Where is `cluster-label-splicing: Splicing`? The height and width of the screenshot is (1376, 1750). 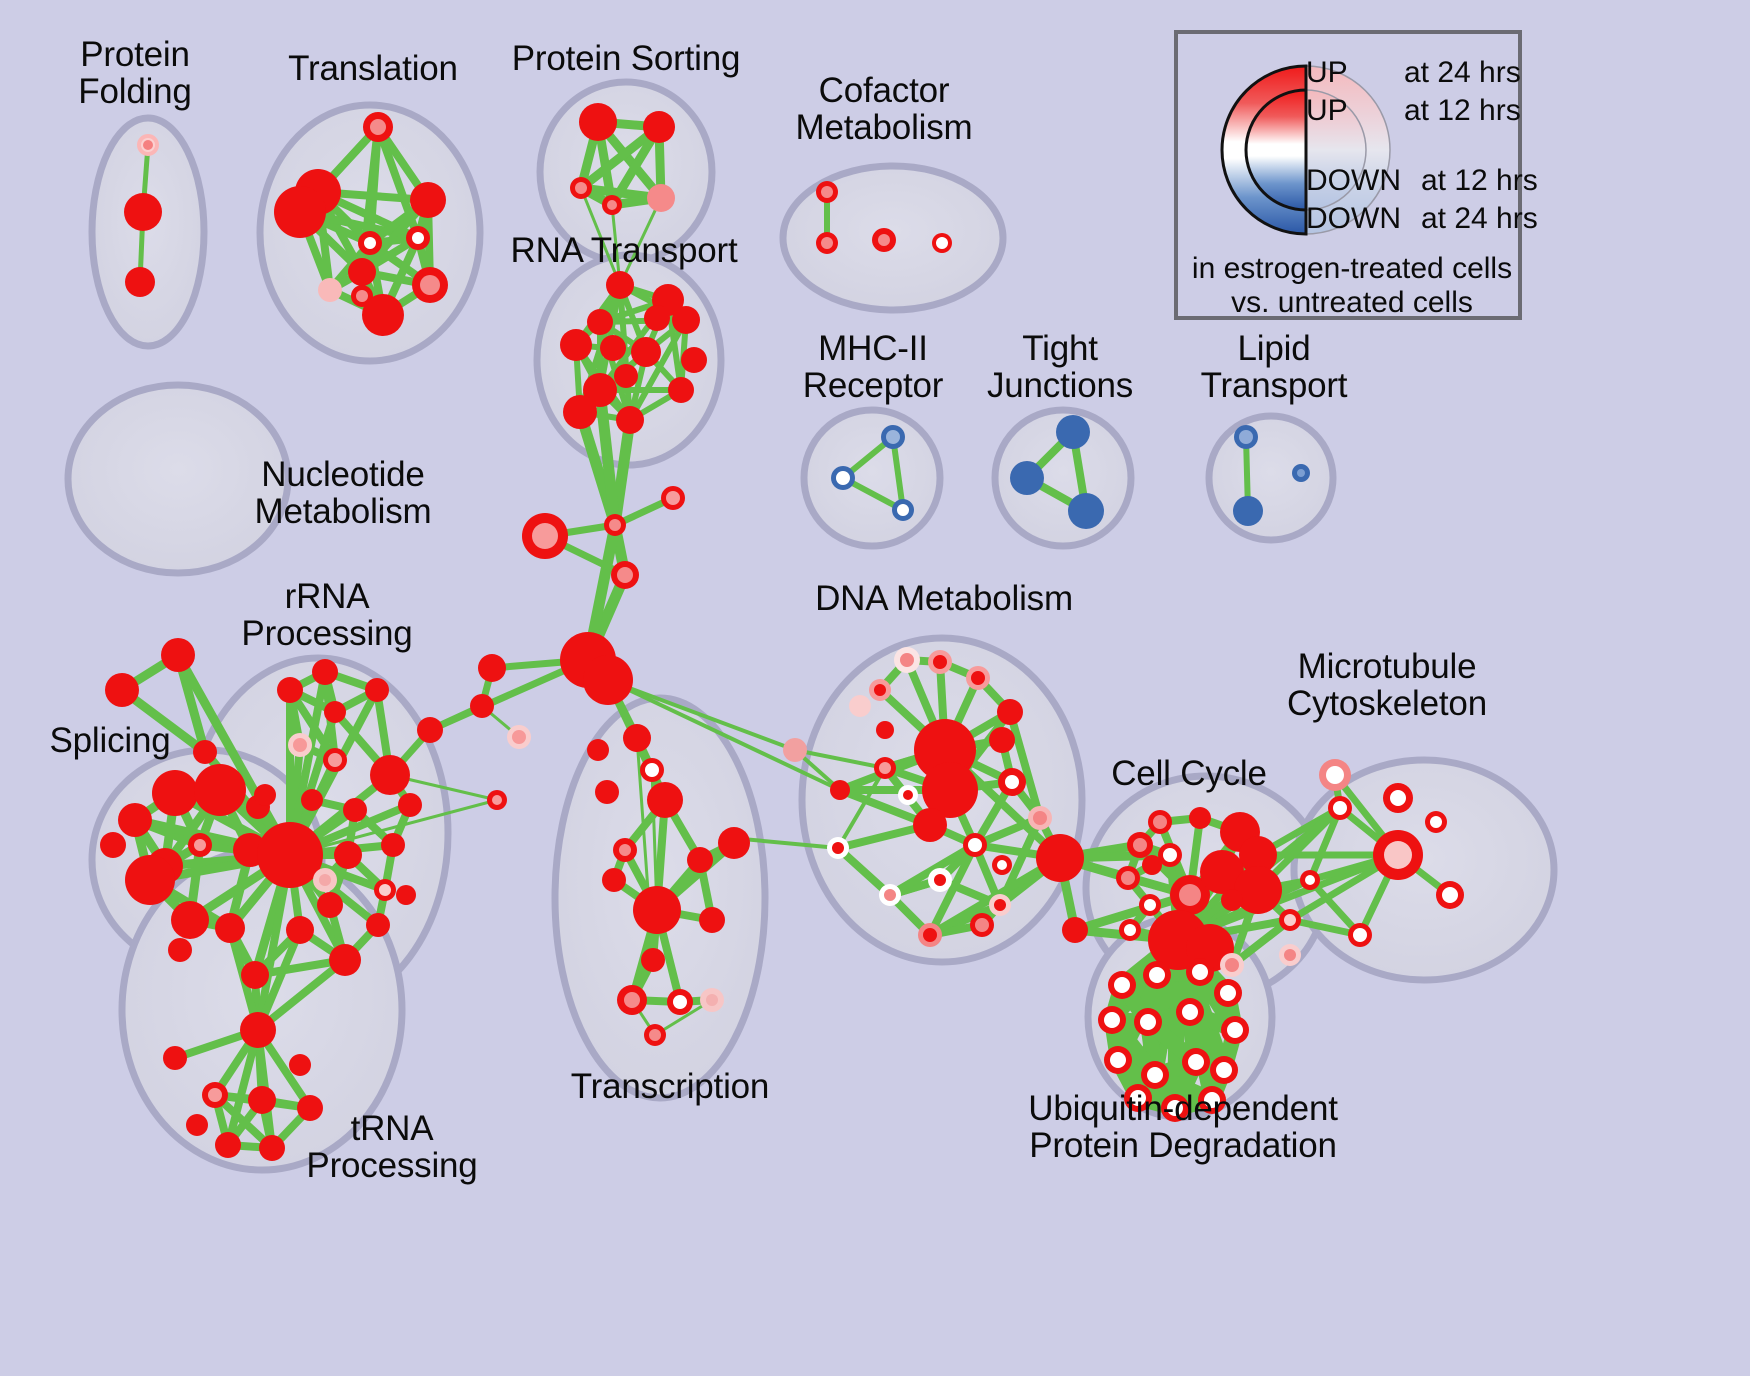 cluster-label-splicing: Splicing is located at coordinates (110, 740).